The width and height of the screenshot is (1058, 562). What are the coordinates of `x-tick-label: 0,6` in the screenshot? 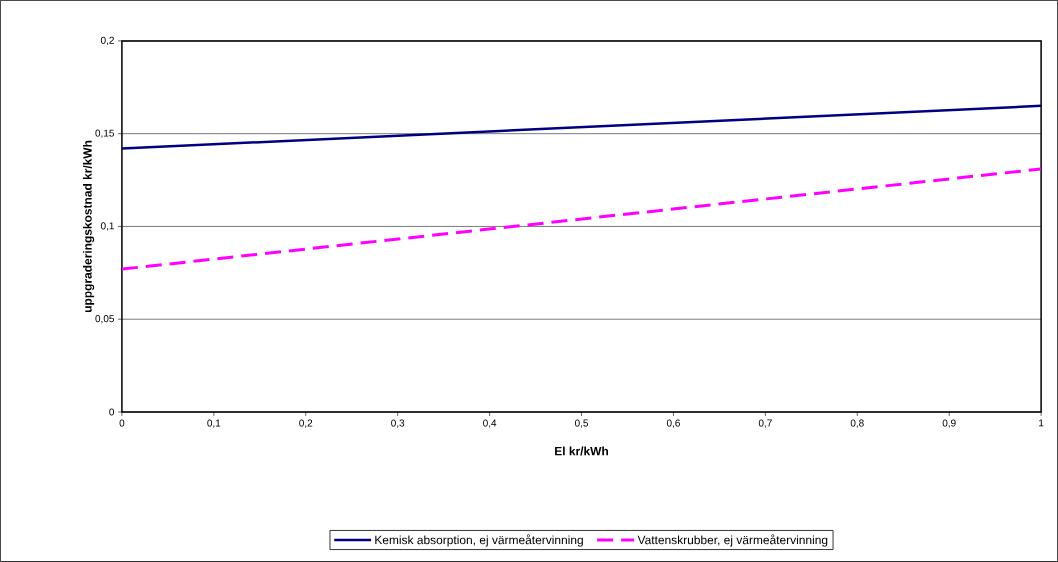 It's located at (673, 423).